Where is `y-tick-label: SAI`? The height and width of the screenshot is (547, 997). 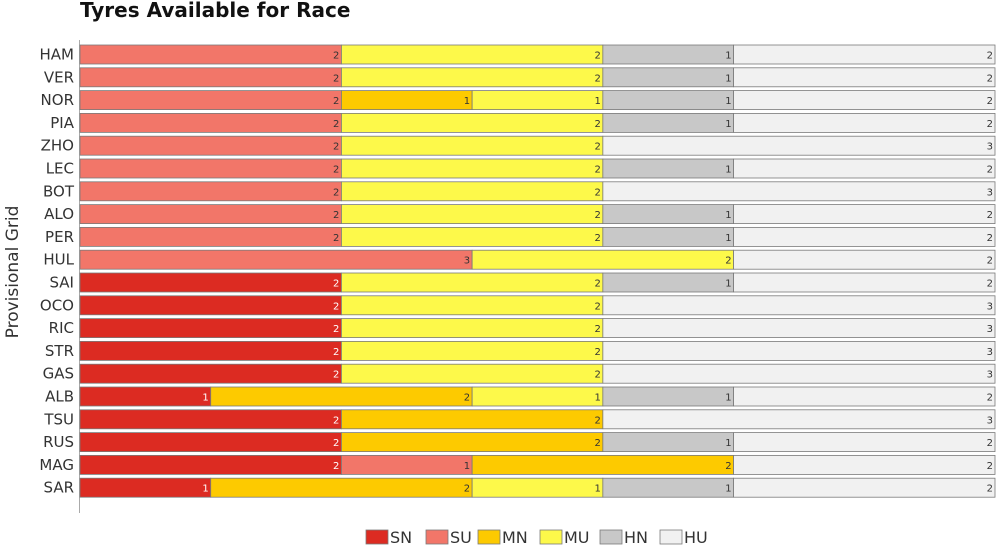 y-tick-label: SAI is located at coordinates (62, 283).